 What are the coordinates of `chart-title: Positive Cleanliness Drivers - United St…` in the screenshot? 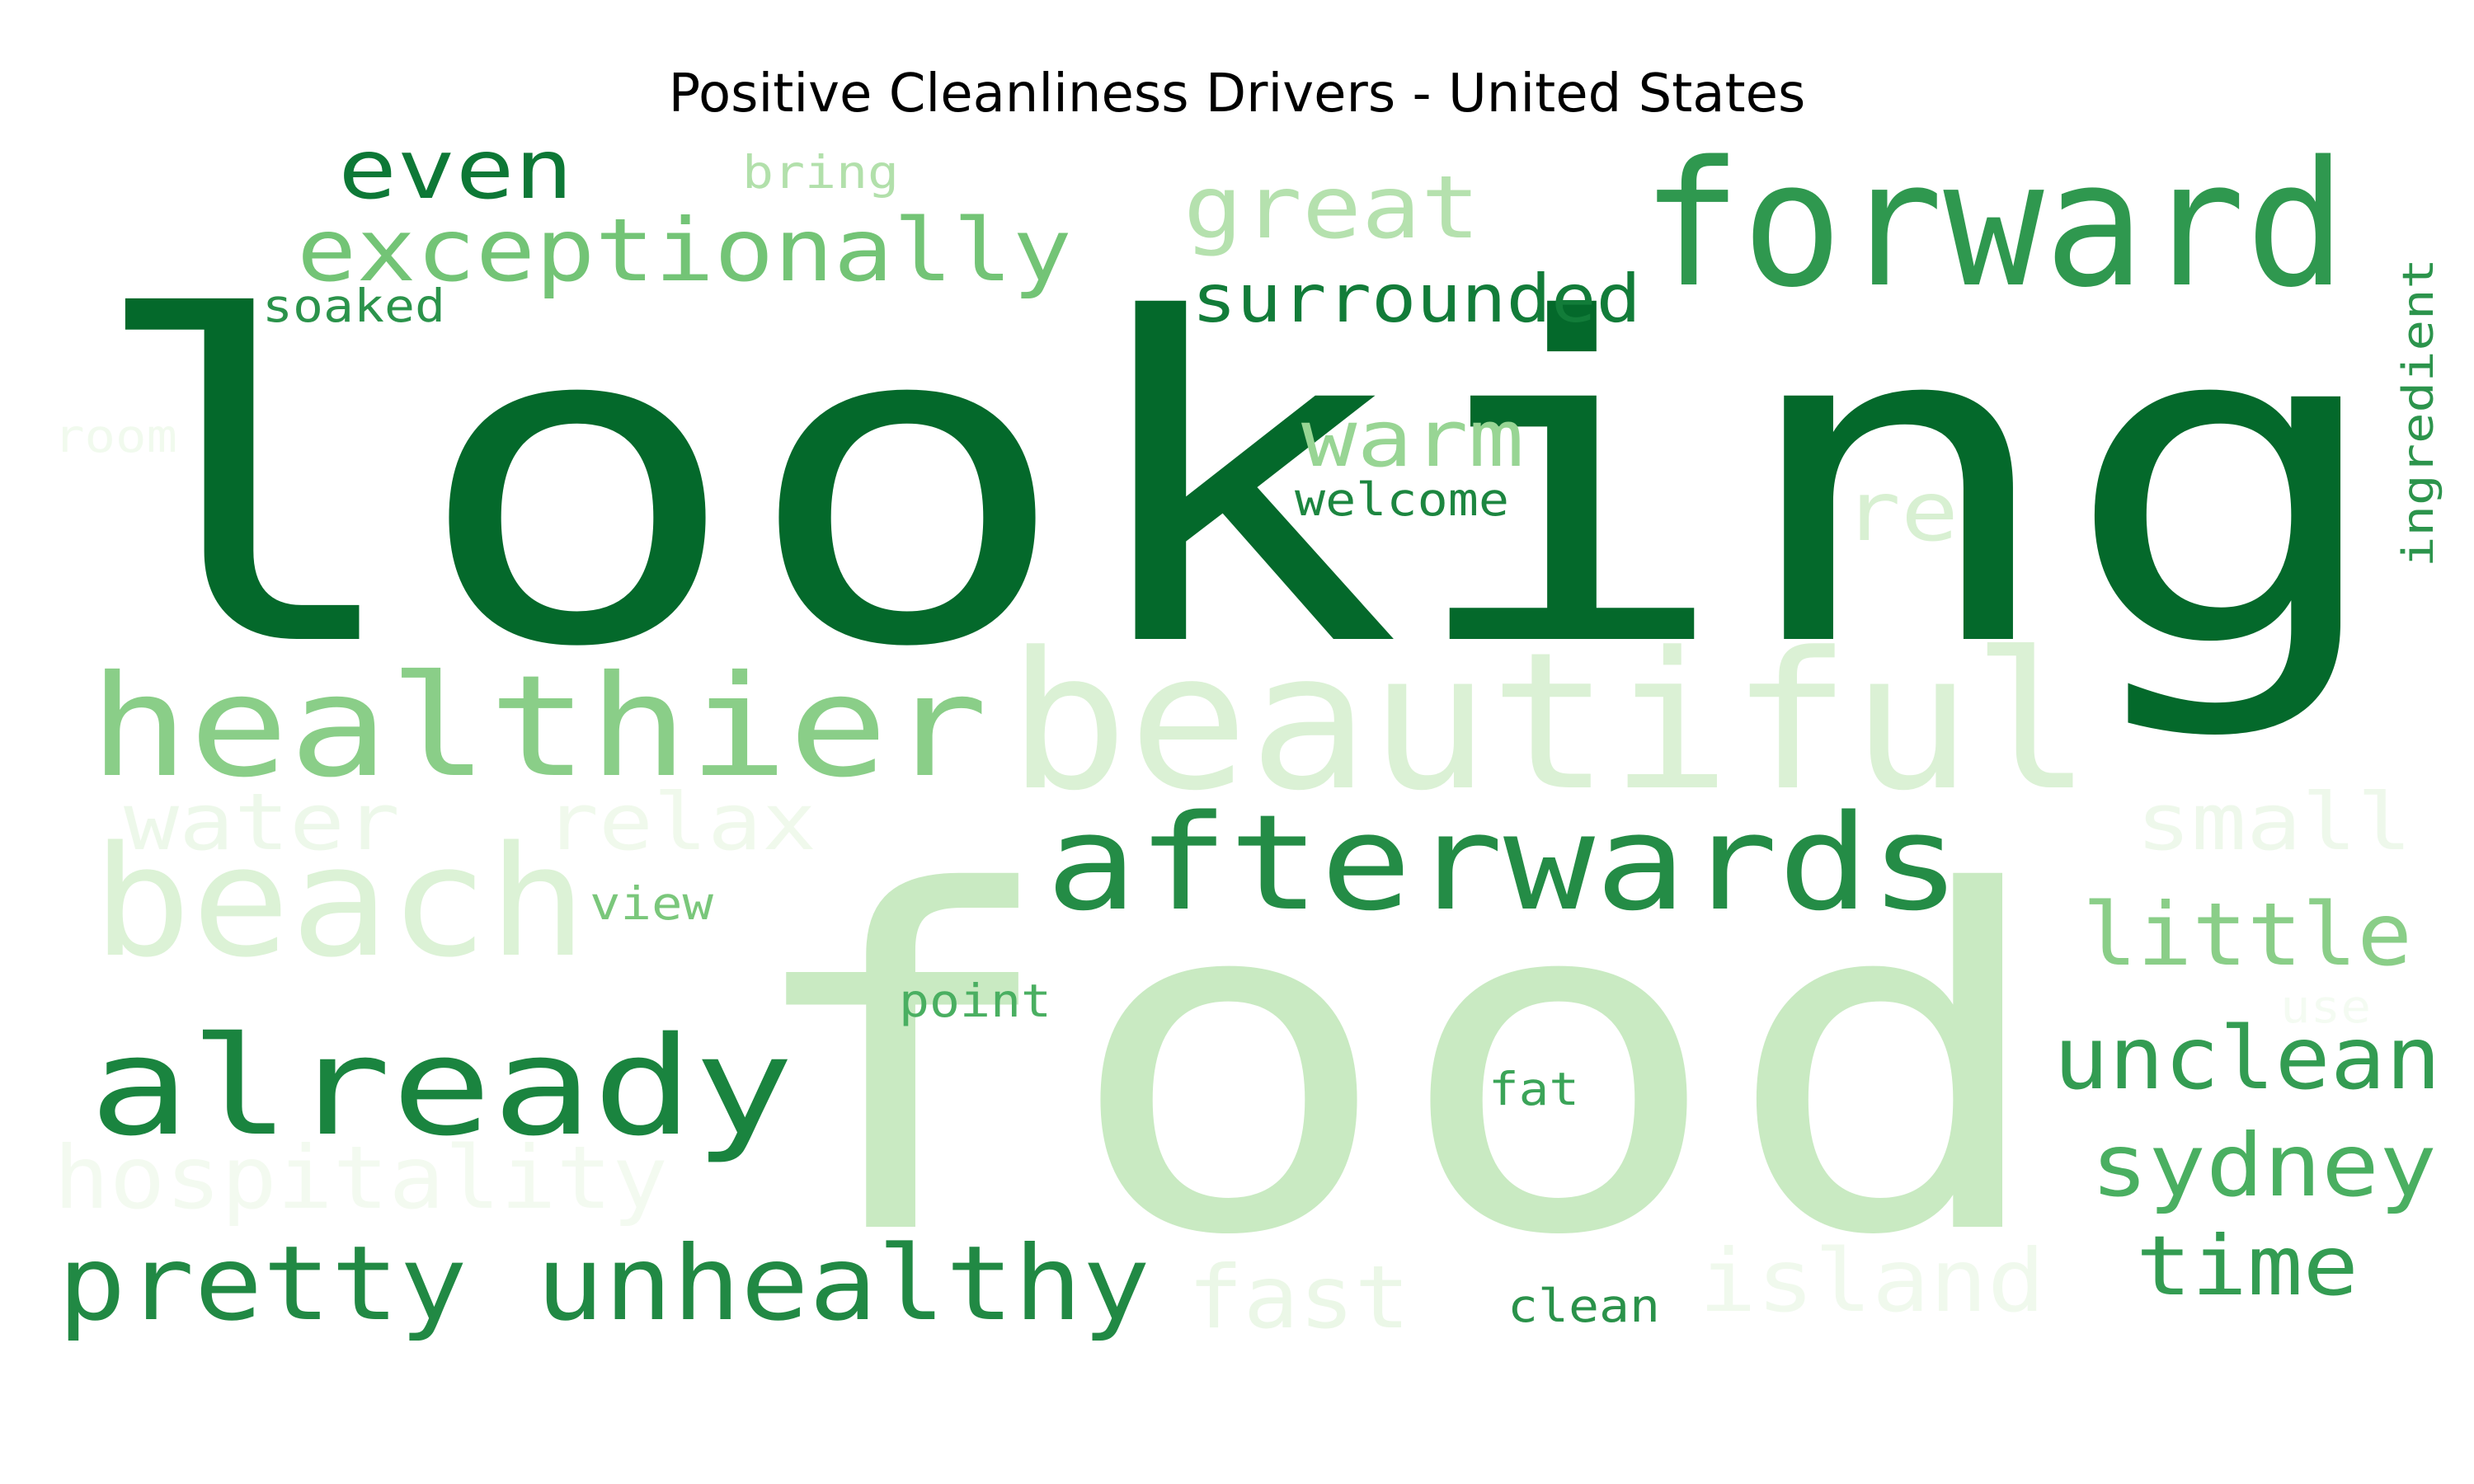 It's located at (1237, 93).